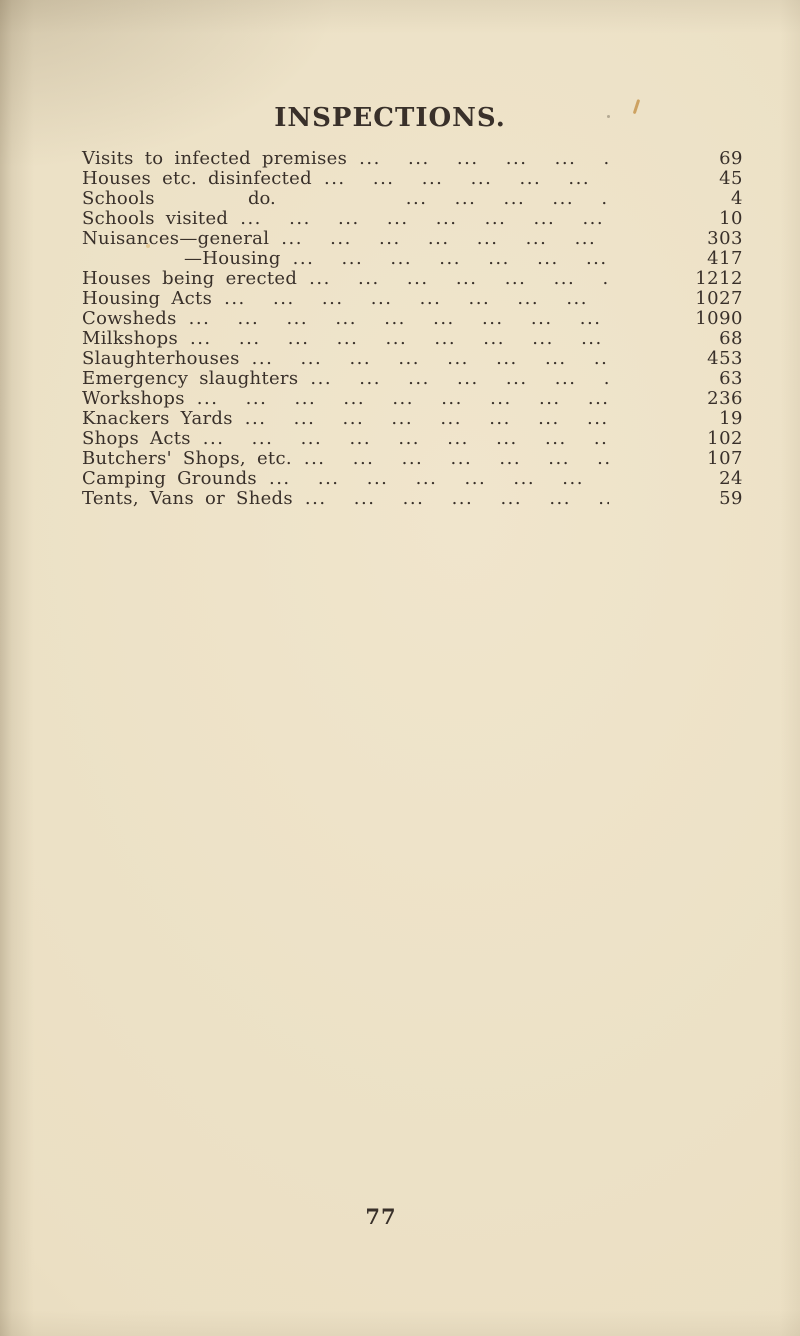  What do you see at coordinates (725, 358) in the screenshot?
I see `row-value: 453` at bounding box center [725, 358].